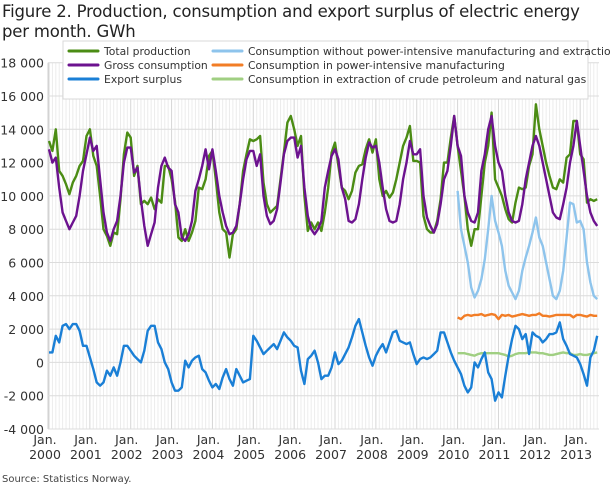 The height and width of the screenshot is (488, 610). Describe the element at coordinates (143, 79) in the screenshot. I see `legend-label: Export surplus` at that location.